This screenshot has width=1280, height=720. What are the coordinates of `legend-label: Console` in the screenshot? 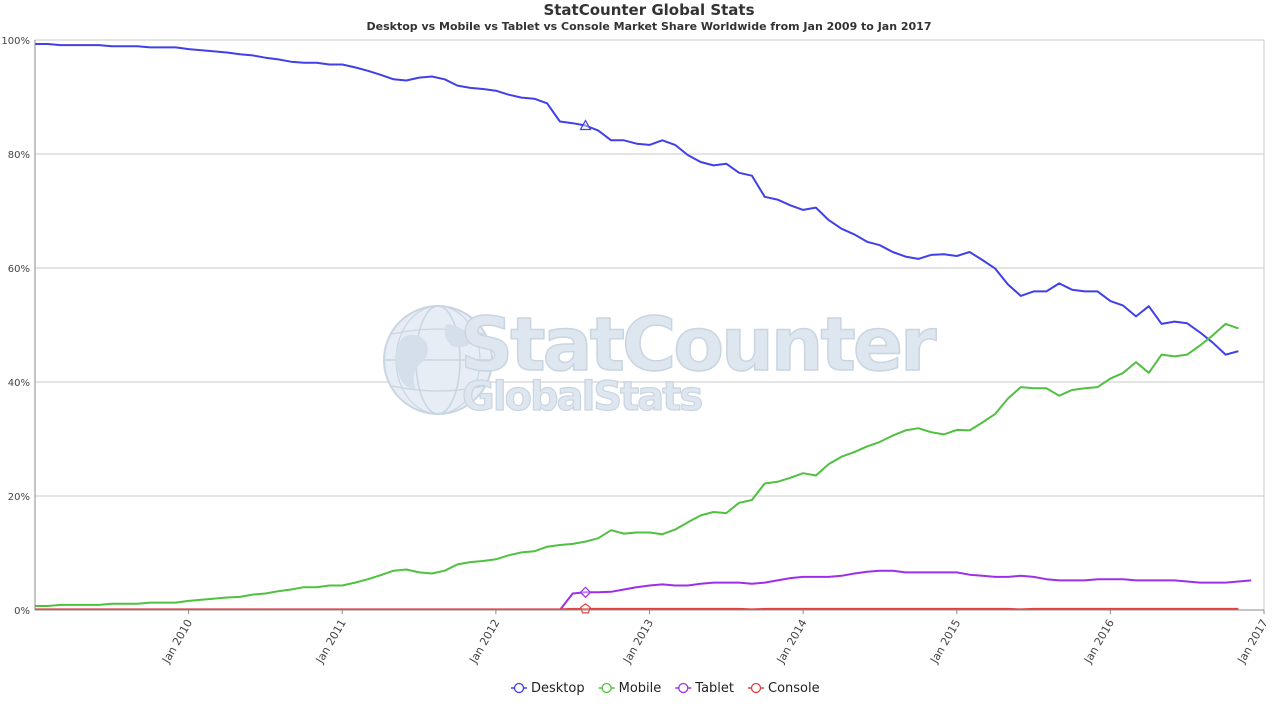 It's located at (794, 688).